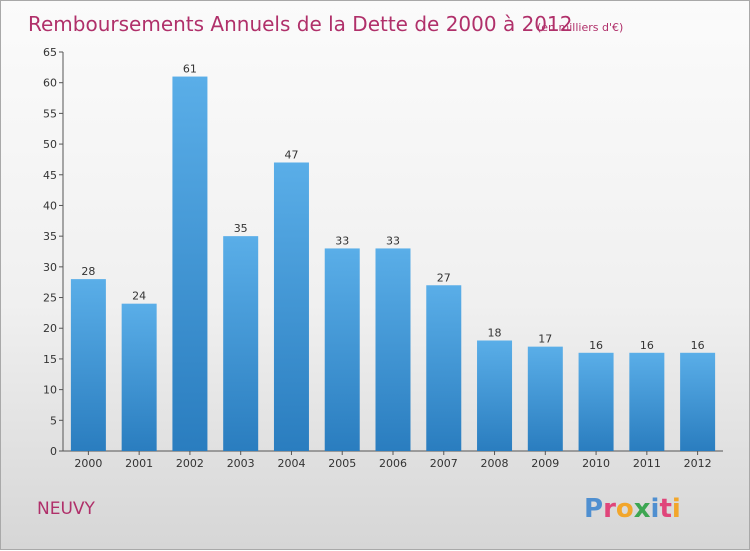 This screenshot has height=551, width=750. What do you see at coordinates (291, 154) in the screenshot?
I see `bar-value-label: 47` at bounding box center [291, 154].